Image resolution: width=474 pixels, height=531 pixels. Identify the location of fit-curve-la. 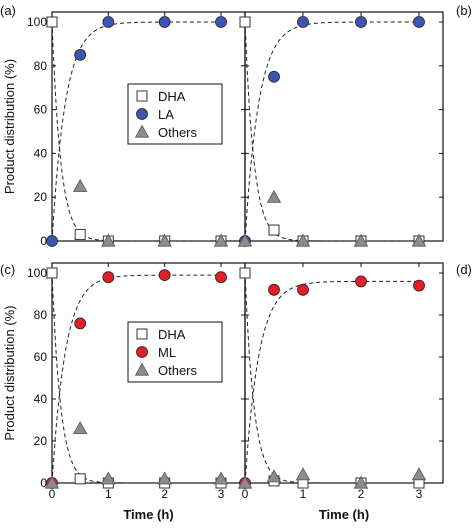
(136, 131).